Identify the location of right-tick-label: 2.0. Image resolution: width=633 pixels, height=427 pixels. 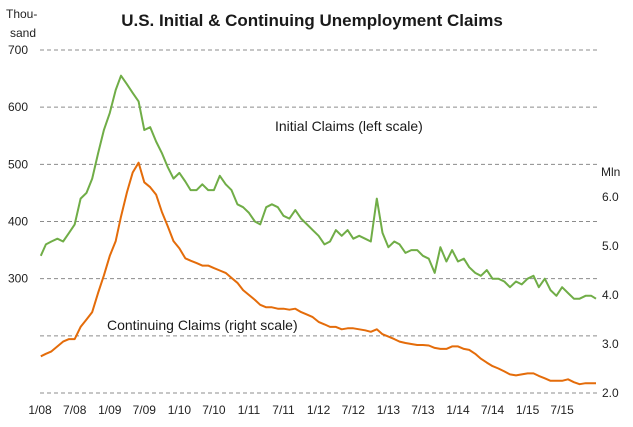
(610, 393).